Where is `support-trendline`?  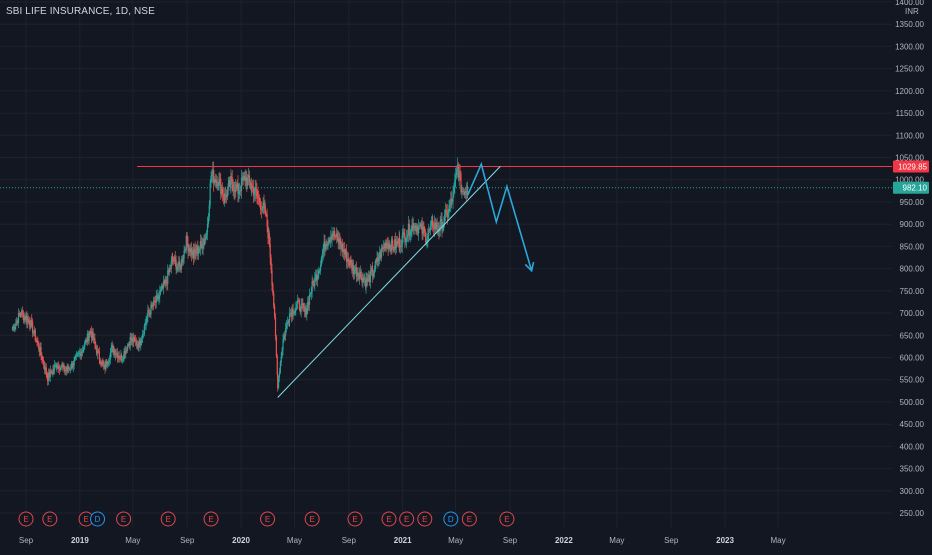
support-trendline is located at coordinates (389, 282).